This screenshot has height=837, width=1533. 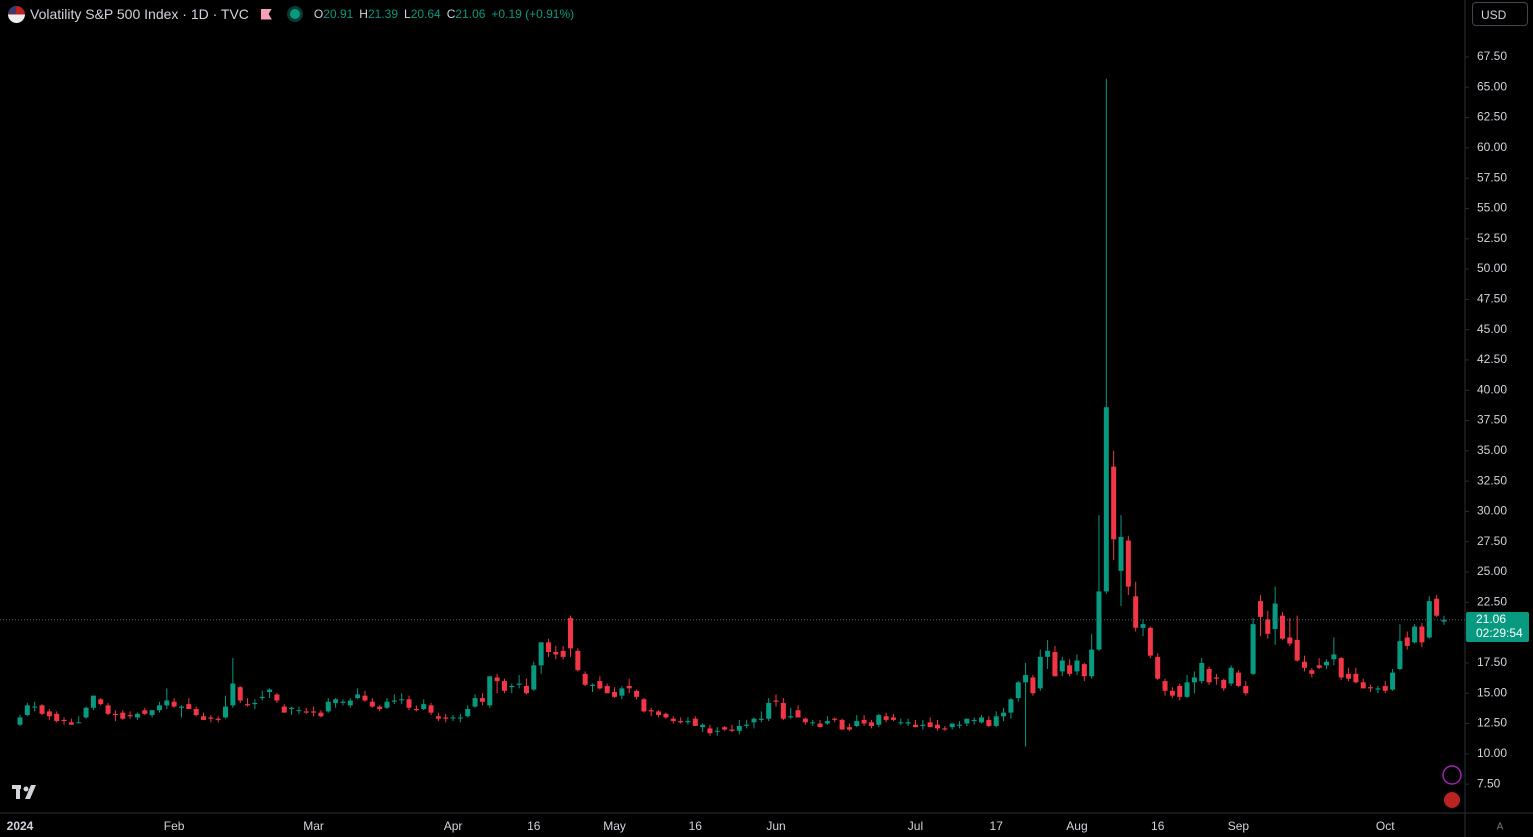 What do you see at coordinates (266, 14) in the screenshot?
I see `flag-marker` at bounding box center [266, 14].